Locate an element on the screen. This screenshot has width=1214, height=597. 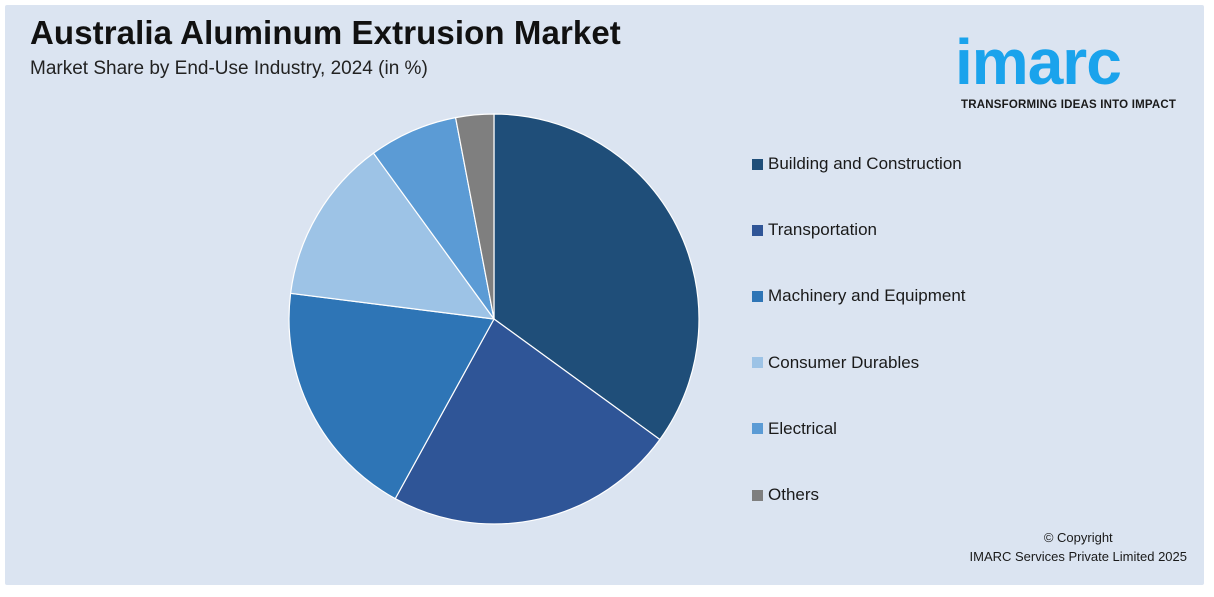
legend-label: Machinery and Equipment is located at coordinates (867, 296).